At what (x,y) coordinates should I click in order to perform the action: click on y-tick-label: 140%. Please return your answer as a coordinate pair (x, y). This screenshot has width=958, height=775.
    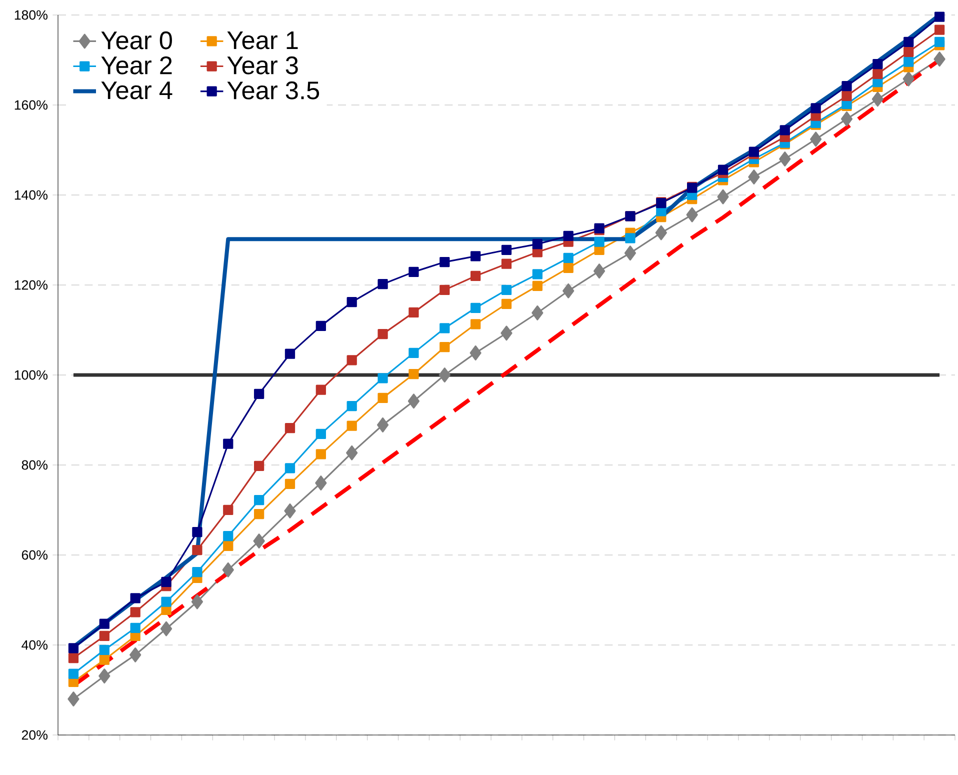
    Looking at the image, I should click on (31, 195).